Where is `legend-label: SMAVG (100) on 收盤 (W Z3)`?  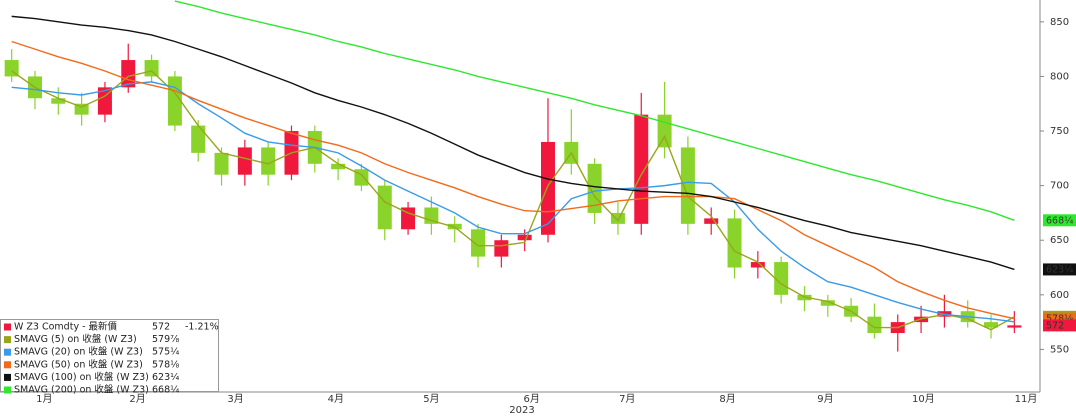
legend-label: SMAVG (100) on 收盤 (W Z3) is located at coordinates (81, 377).